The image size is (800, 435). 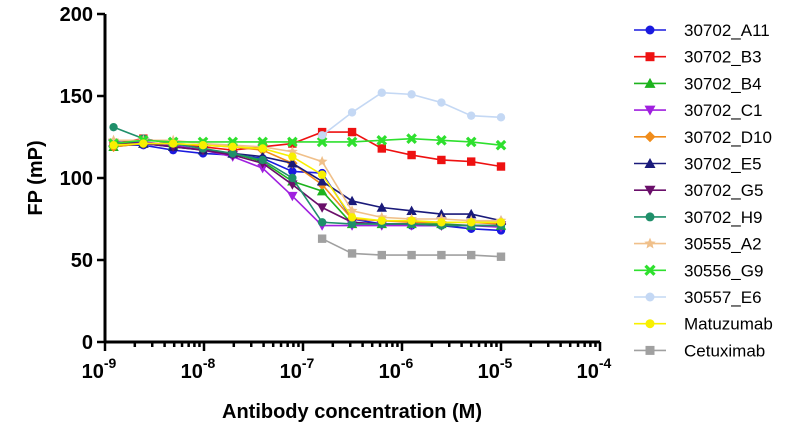 I want to click on series-Cetuximab, so click(x=411, y=247).